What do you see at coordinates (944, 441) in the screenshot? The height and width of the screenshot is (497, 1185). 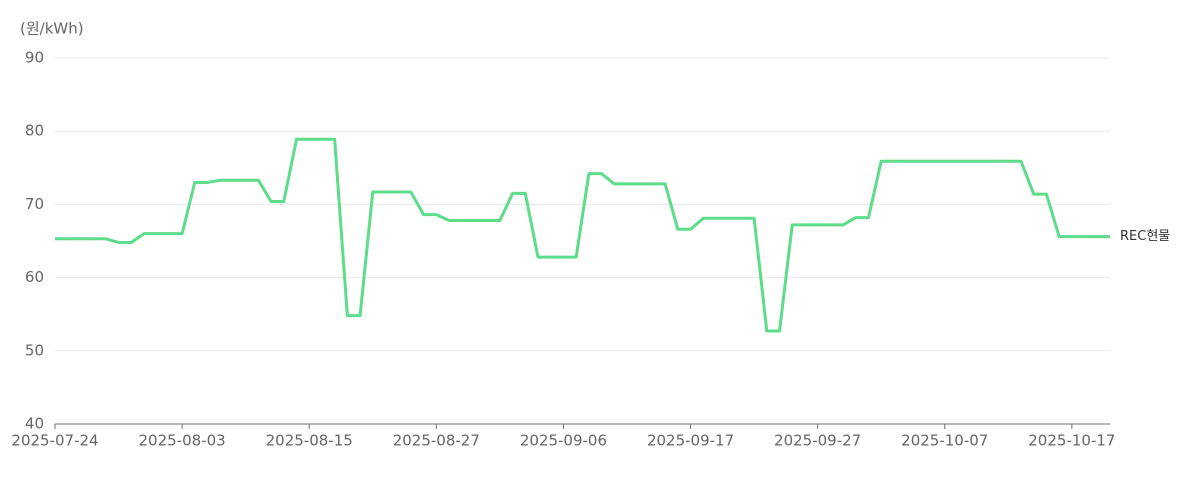 I see `x-tick-label: 2025-10-07` at bounding box center [944, 441].